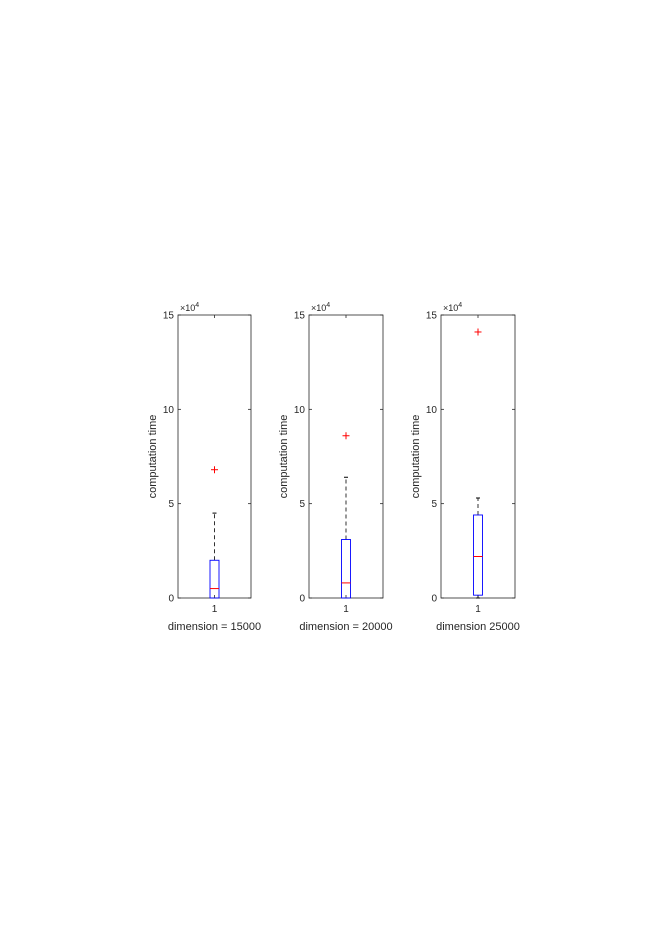 The height and width of the screenshot is (925, 654). I want to click on x-axis-label: dimension 25000, so click(478, 627).